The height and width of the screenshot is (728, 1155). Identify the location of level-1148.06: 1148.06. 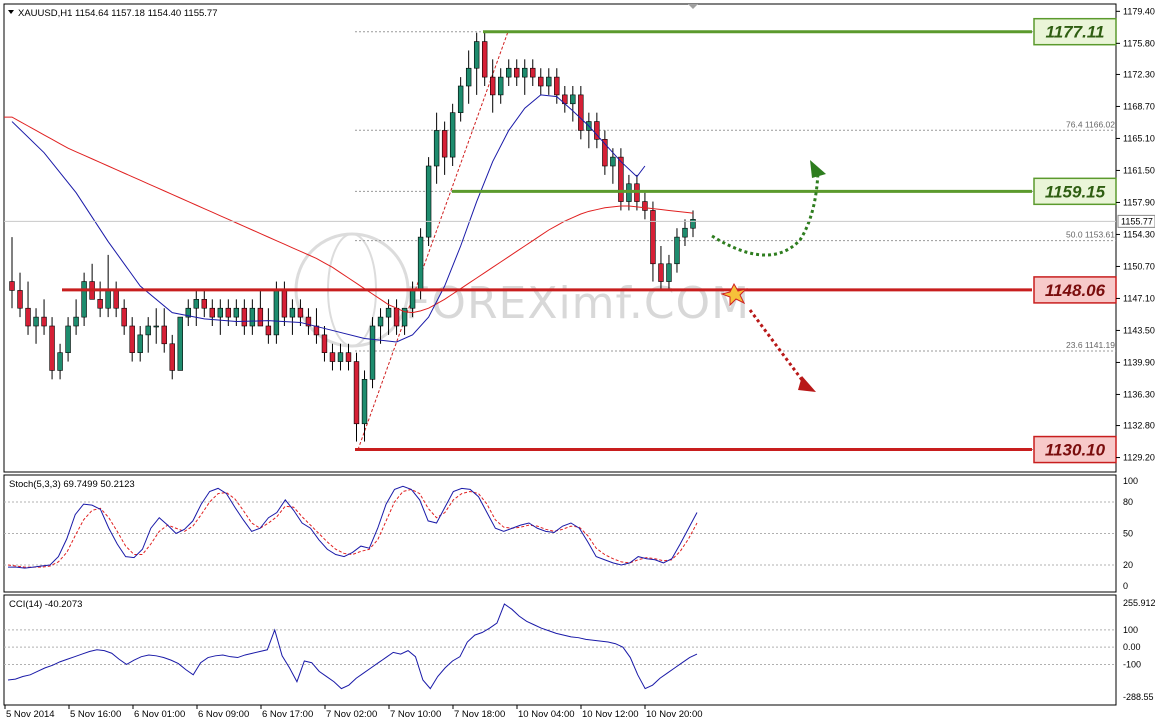
(589, 290).